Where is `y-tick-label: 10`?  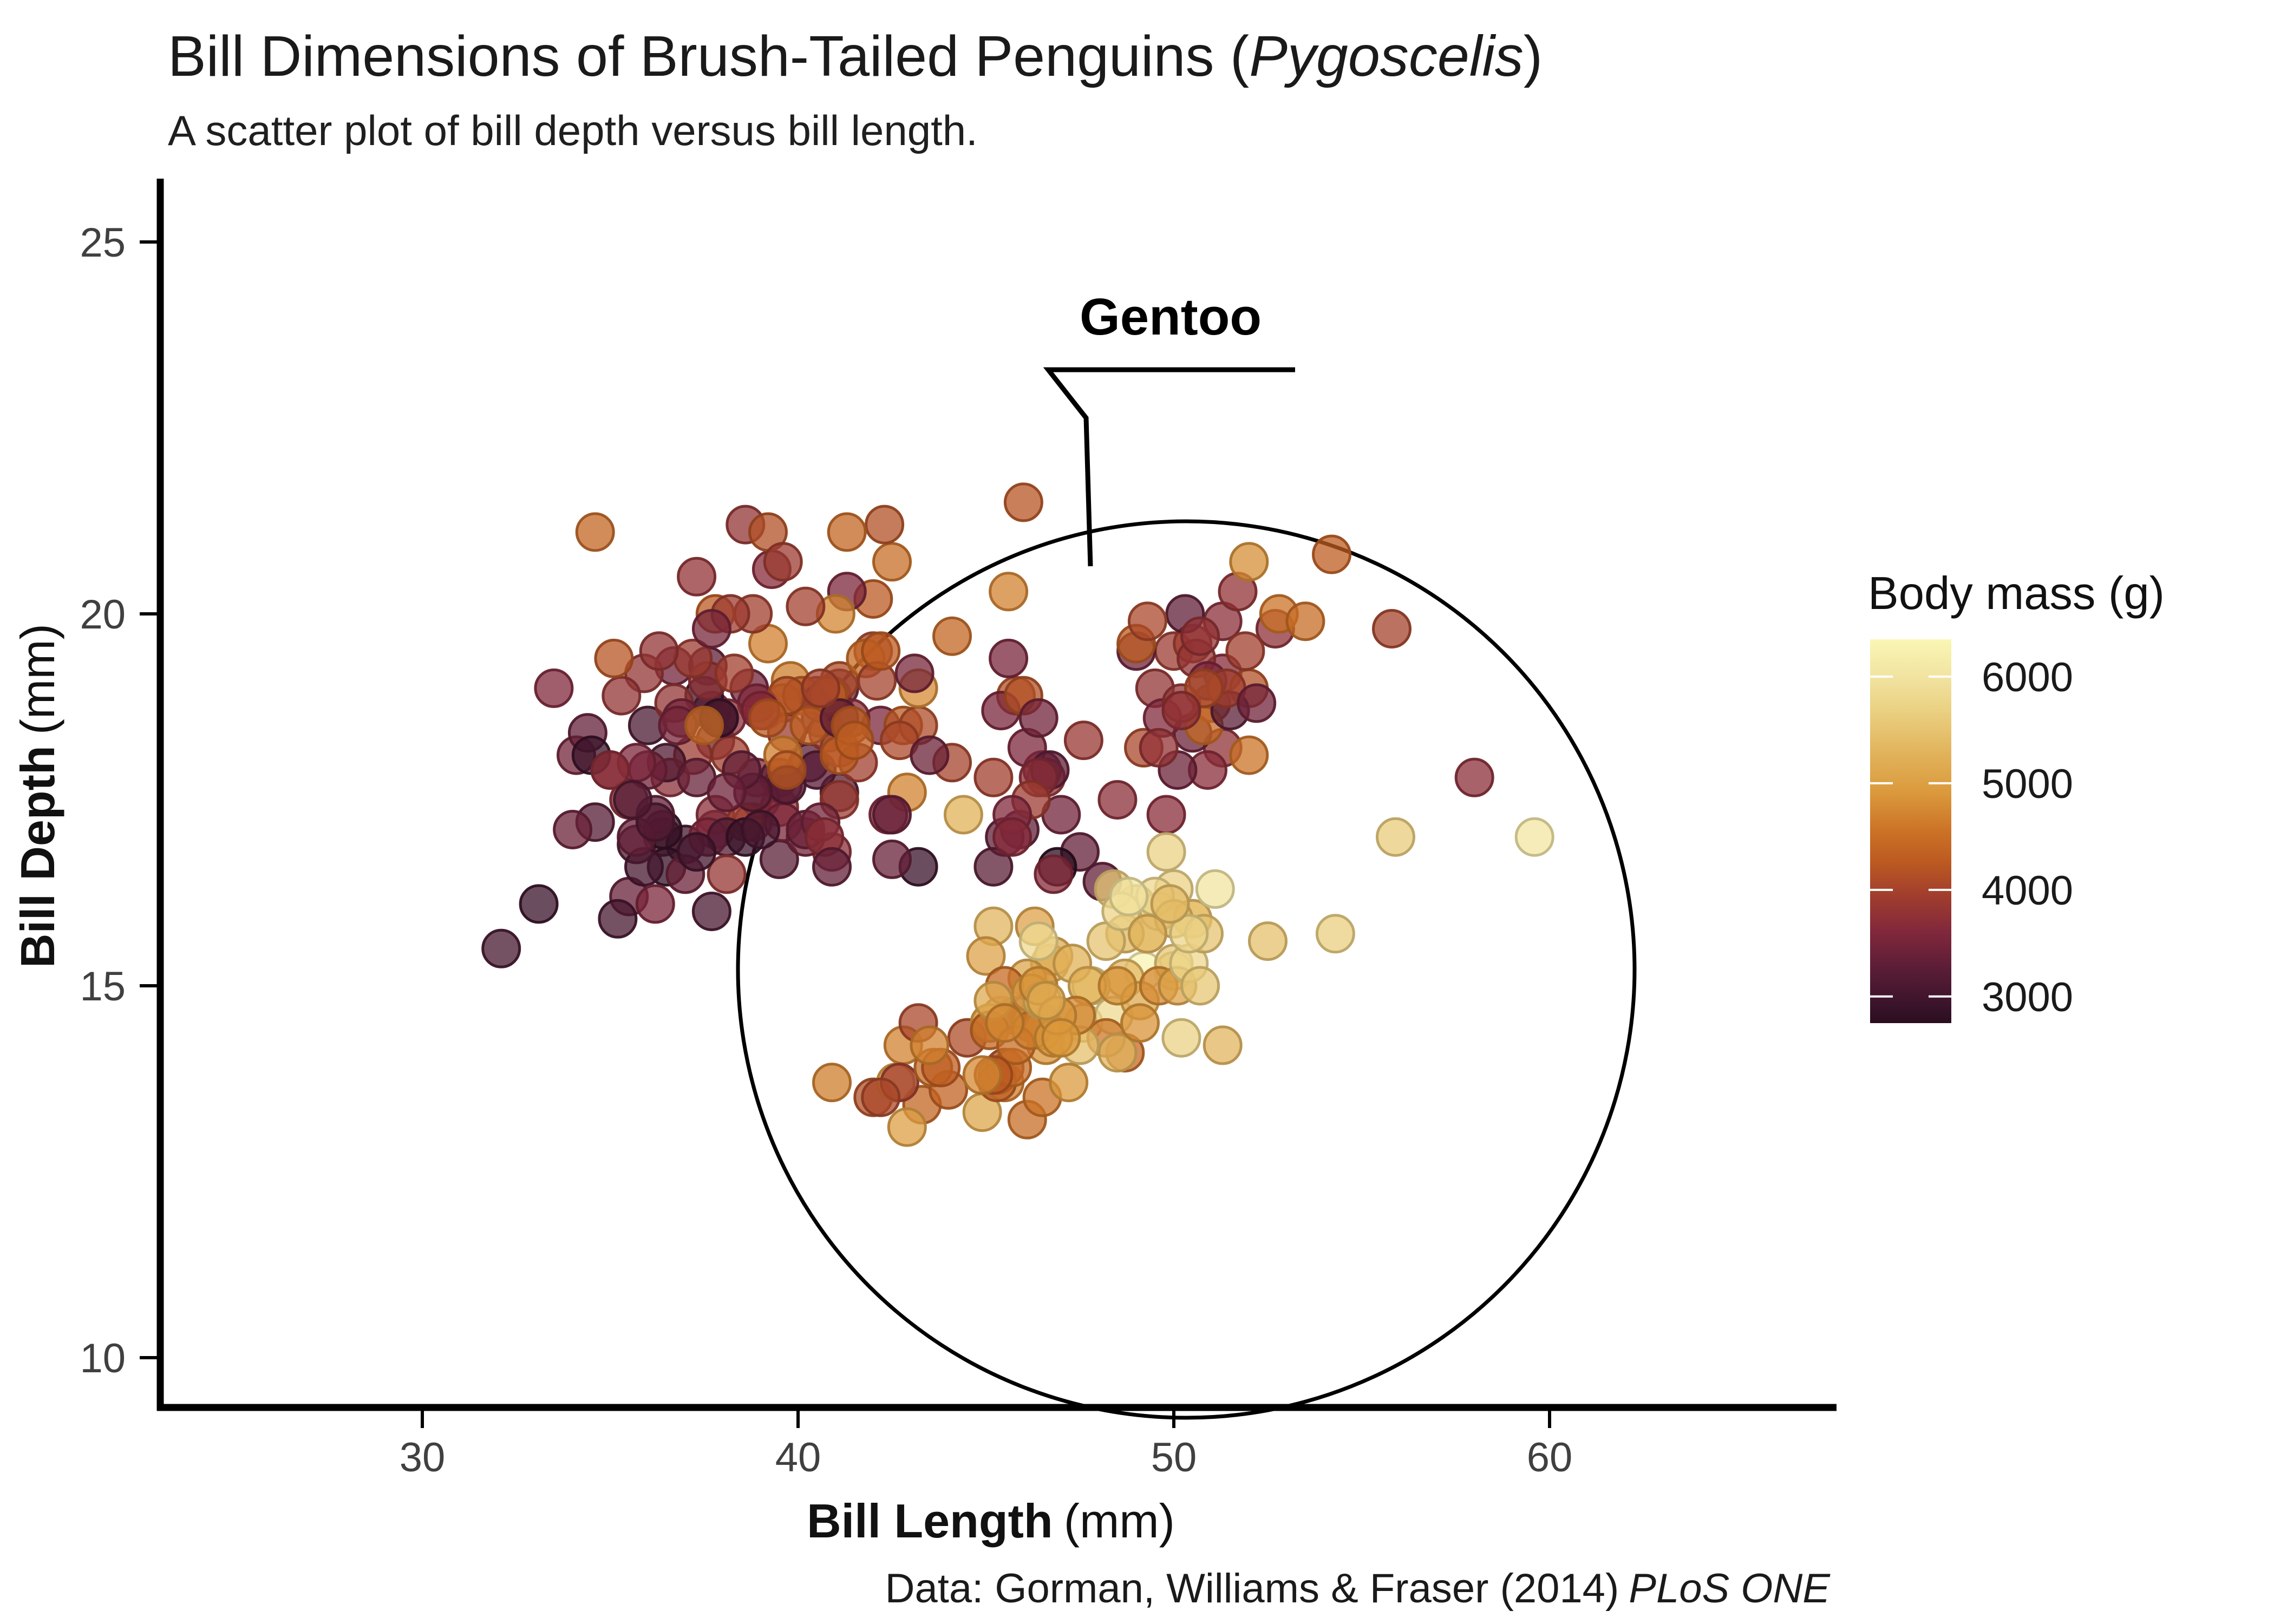
y-tick-label: 10 is located at coordinates (103, 1358).